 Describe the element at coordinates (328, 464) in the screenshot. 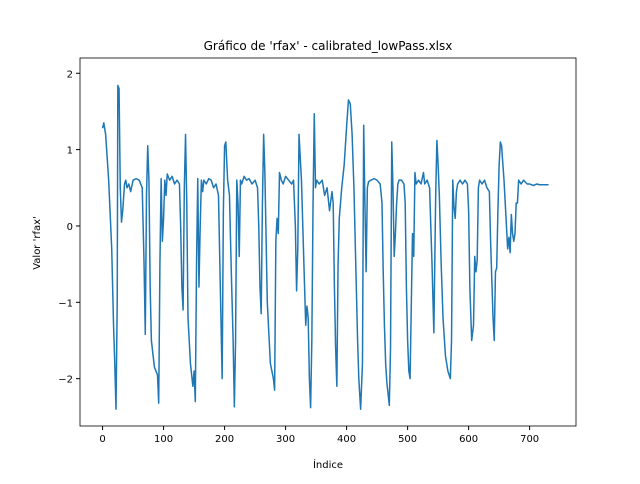

I see `x-axis-label: Índice` at that location.